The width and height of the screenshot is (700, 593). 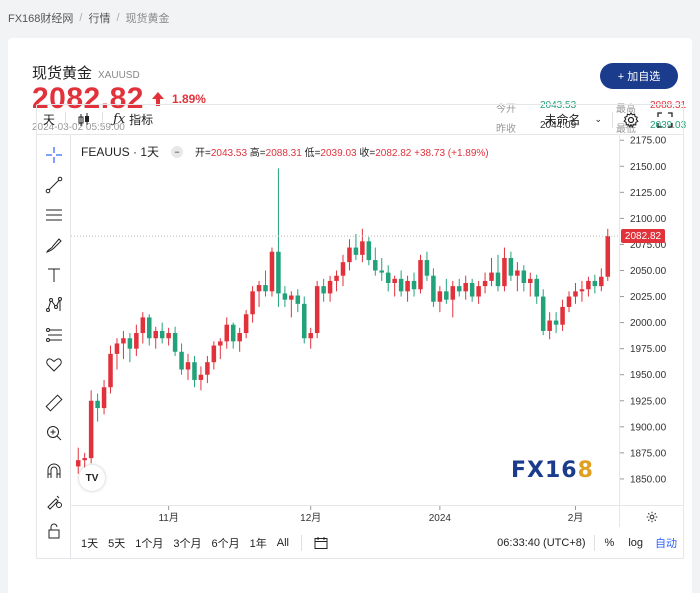 I want to click on magnet-icon, so click(x=54, y=471).